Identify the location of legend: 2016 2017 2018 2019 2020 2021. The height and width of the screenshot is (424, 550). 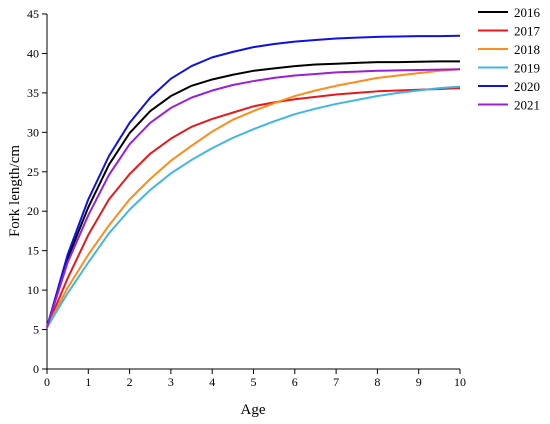
(509, 59).